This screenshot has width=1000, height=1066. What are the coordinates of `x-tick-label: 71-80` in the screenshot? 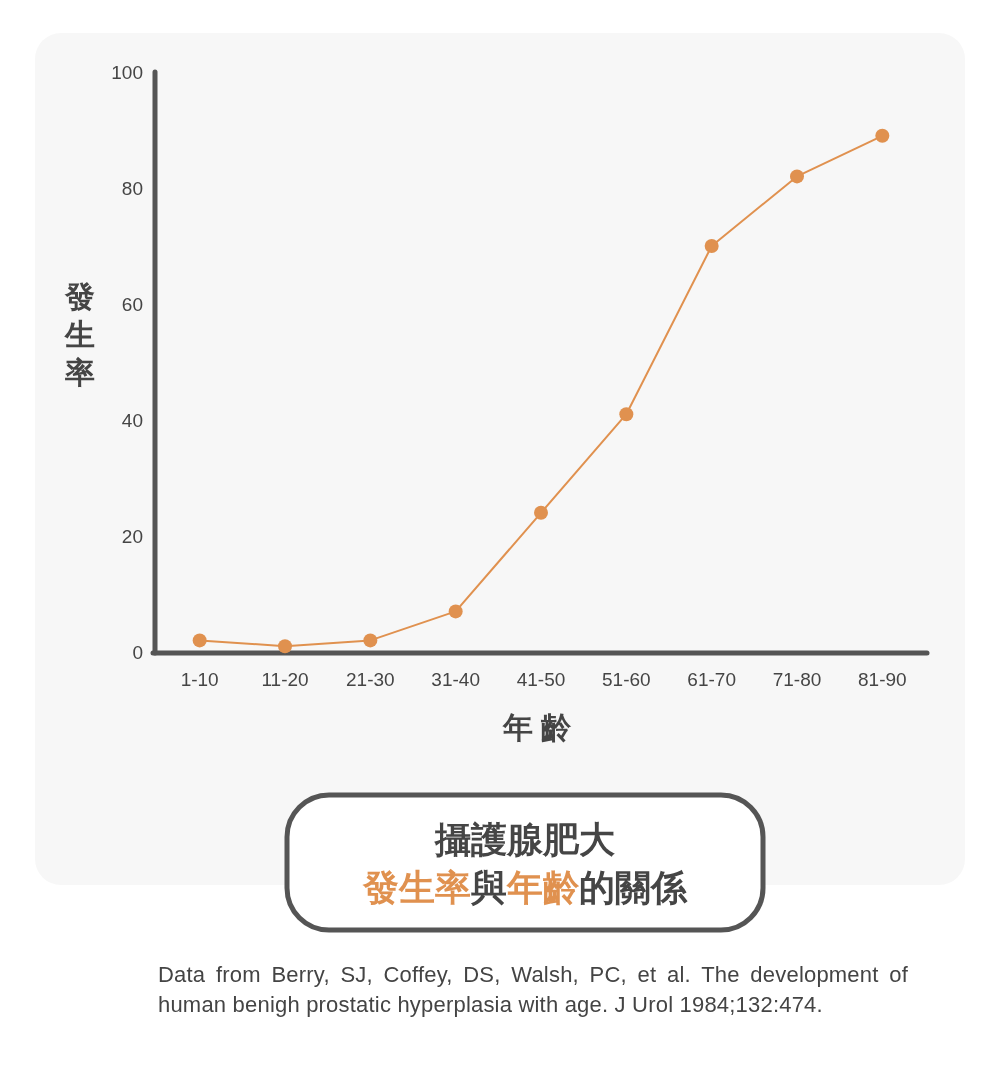 It's located at (797, 679).